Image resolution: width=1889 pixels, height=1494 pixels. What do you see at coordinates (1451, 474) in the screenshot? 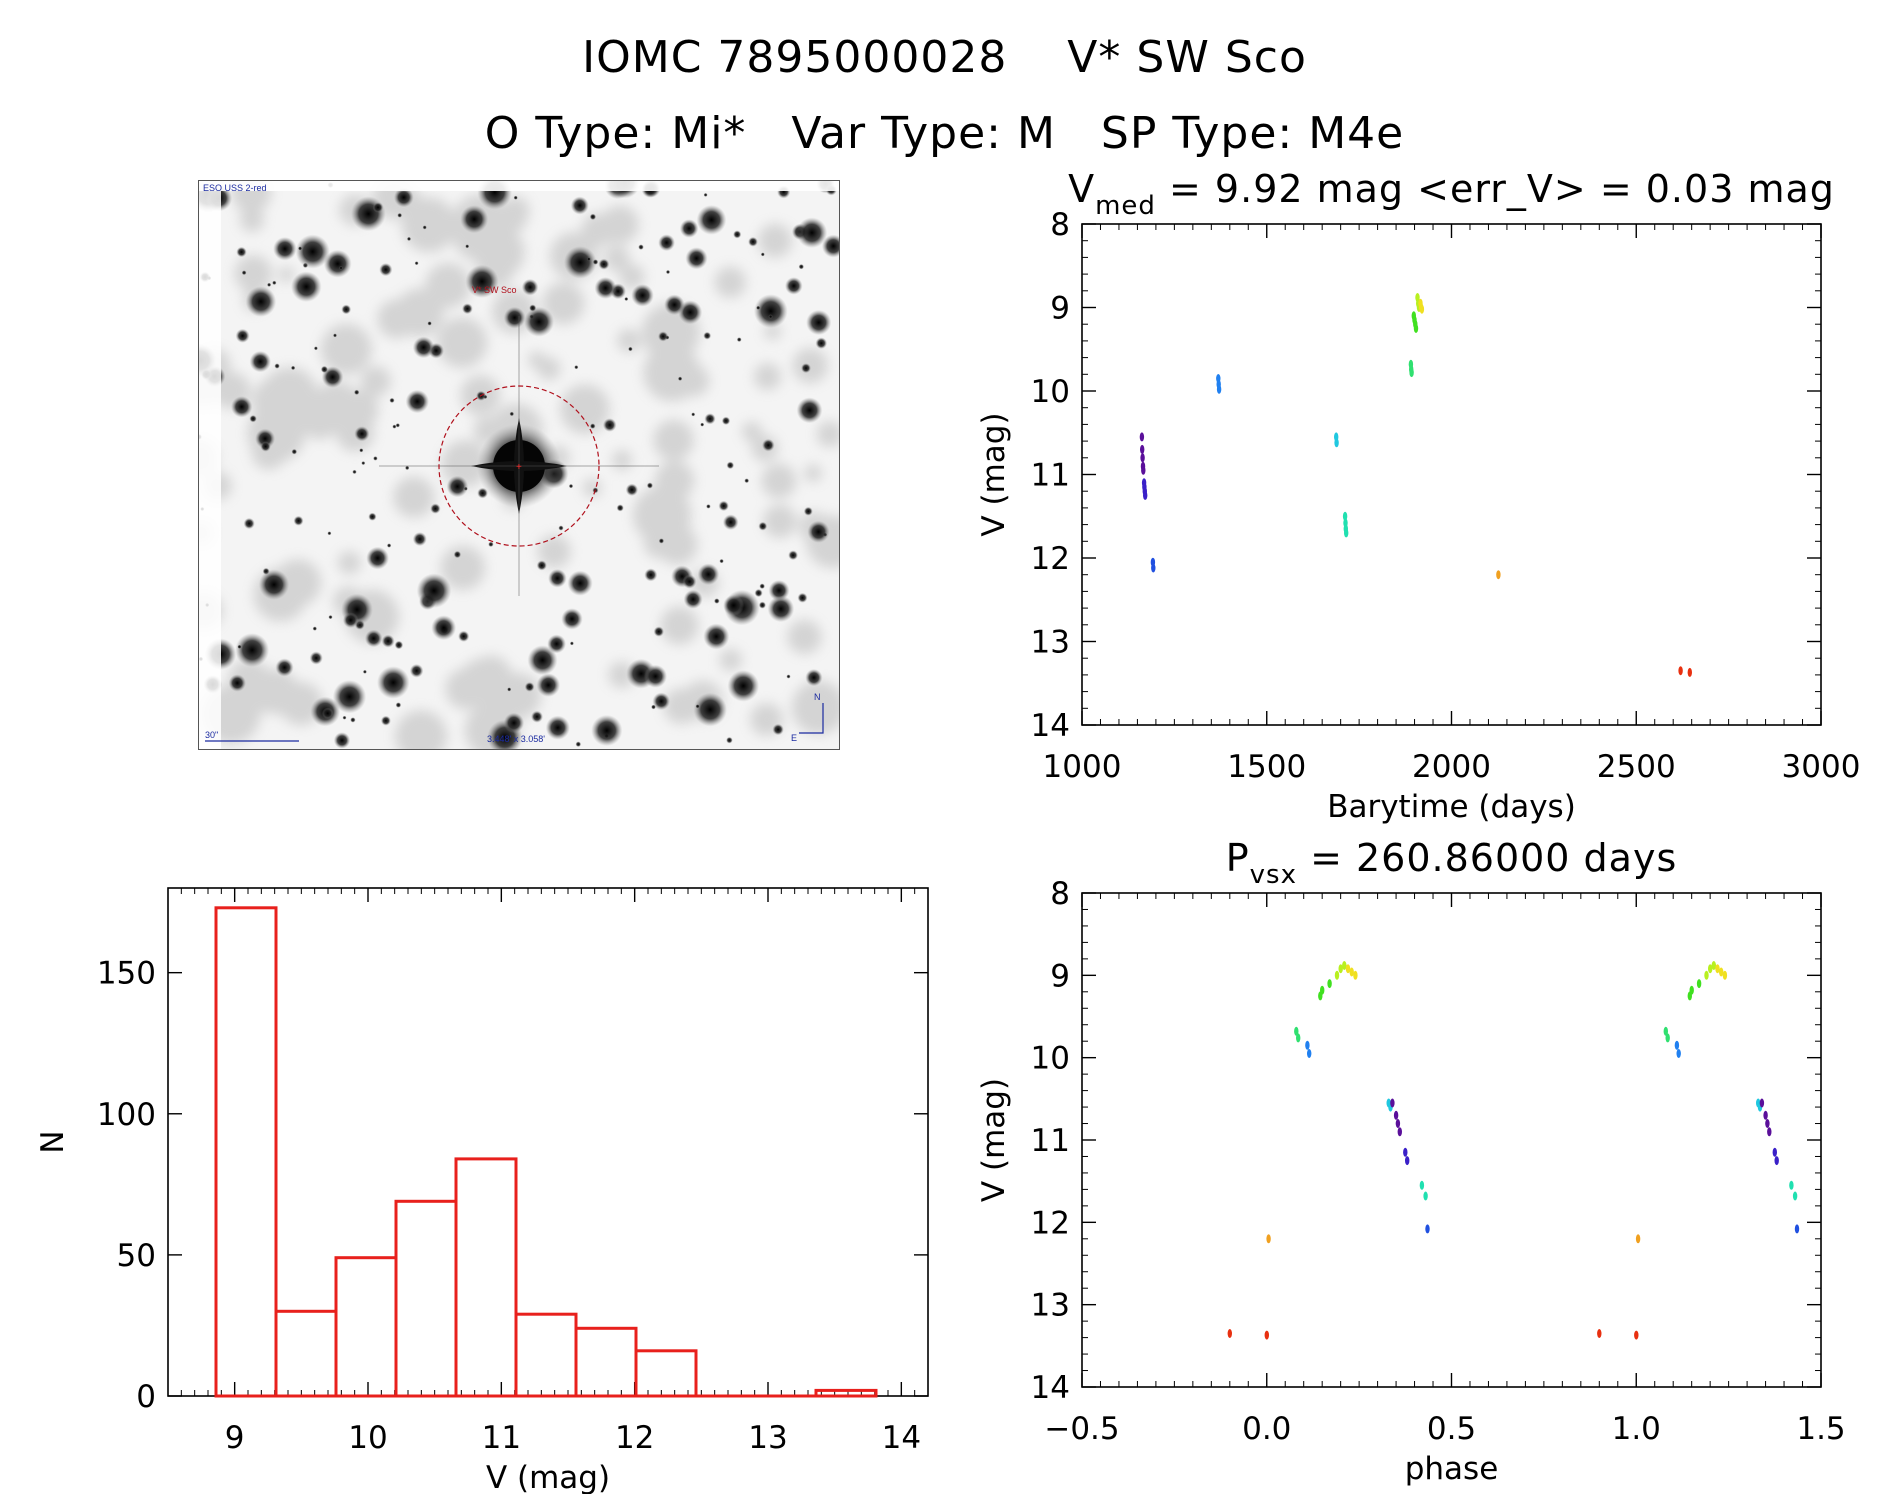
I see `lightcurve-frame` at bounding box center [1451, 474].